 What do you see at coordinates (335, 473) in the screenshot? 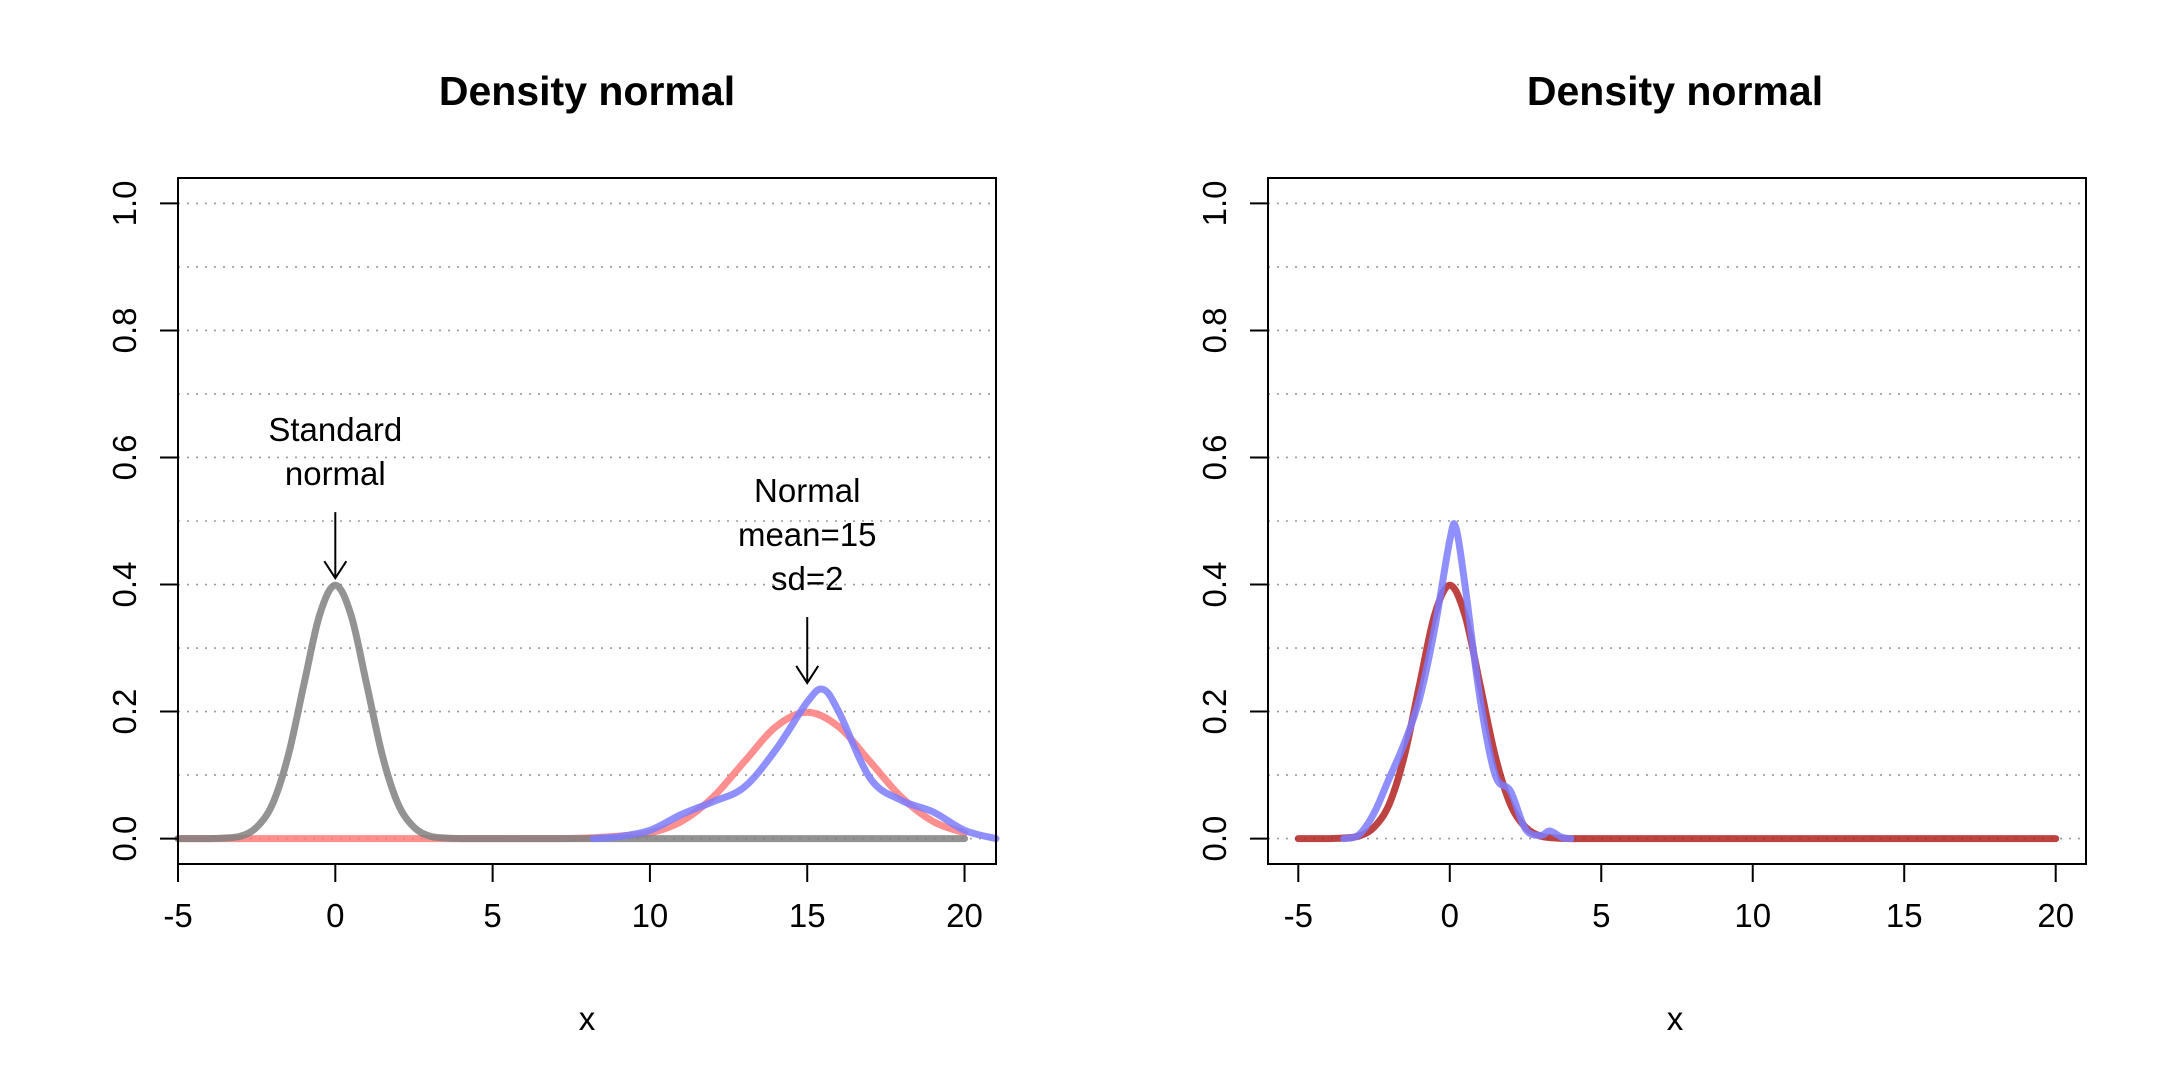
I see `annotation-line: normal` at bounding box center [335, 473].